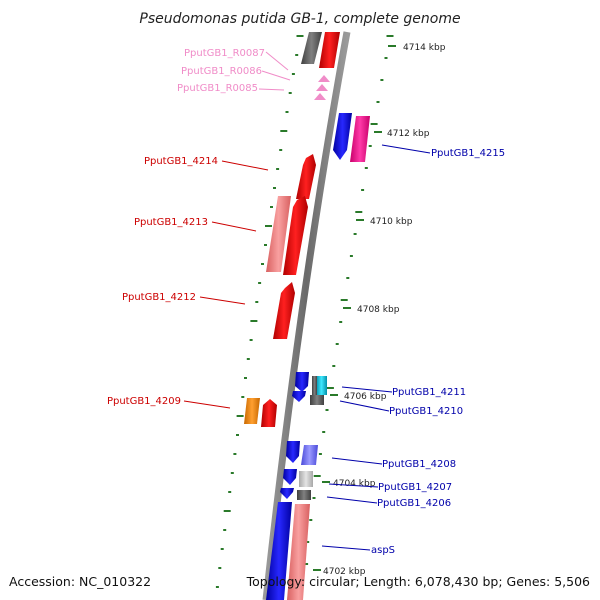  What do you see at coordinates (429, 392) in the screenshot?
I see `feature-label: PputGB1_4211` at bounding box center [429, 392].